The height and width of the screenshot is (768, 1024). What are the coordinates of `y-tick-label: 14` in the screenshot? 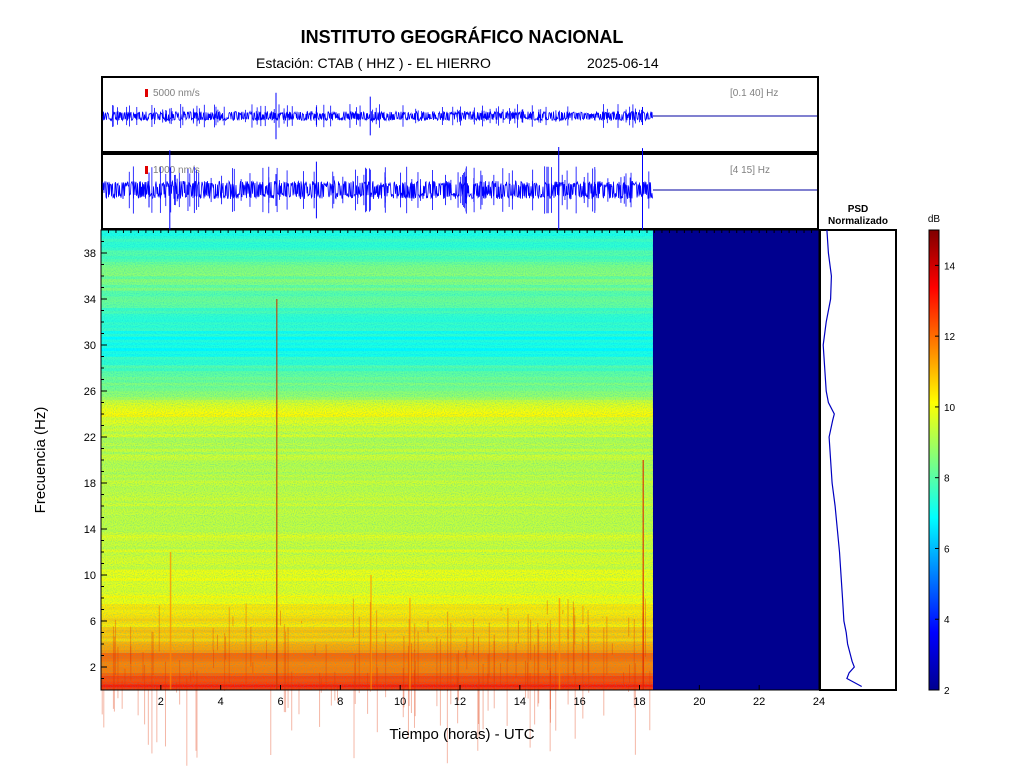 It's located at (90, 530).